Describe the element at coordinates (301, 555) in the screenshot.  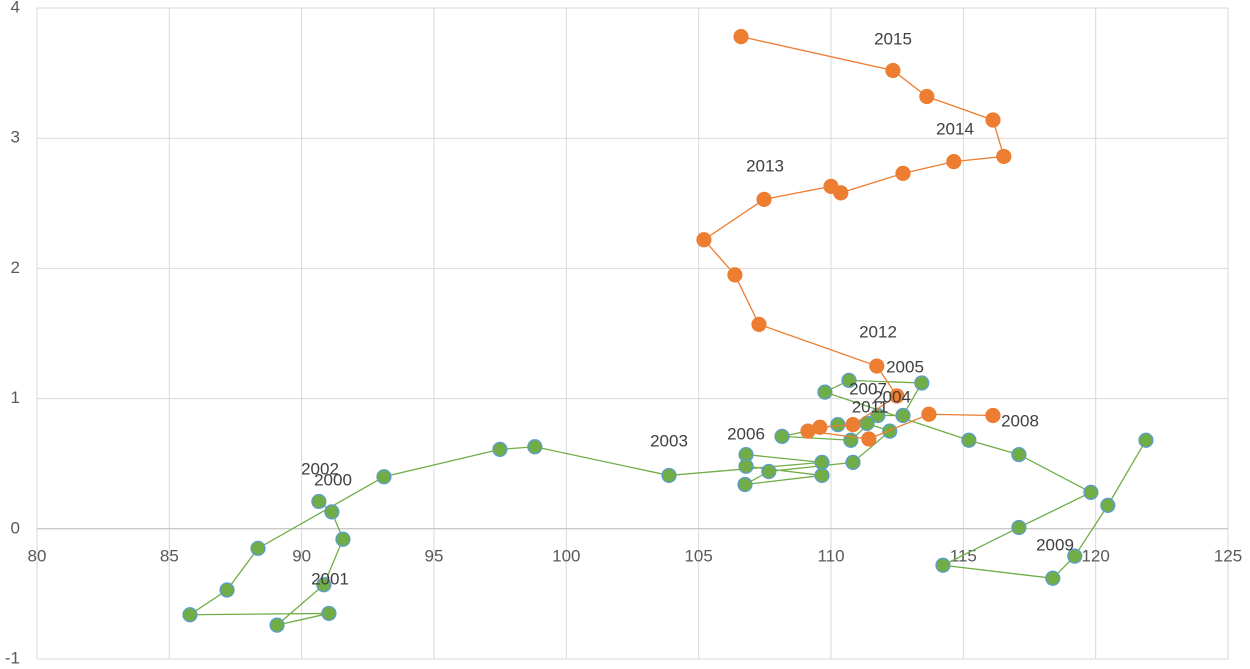
I see `x-tick-label: 90` at that location.